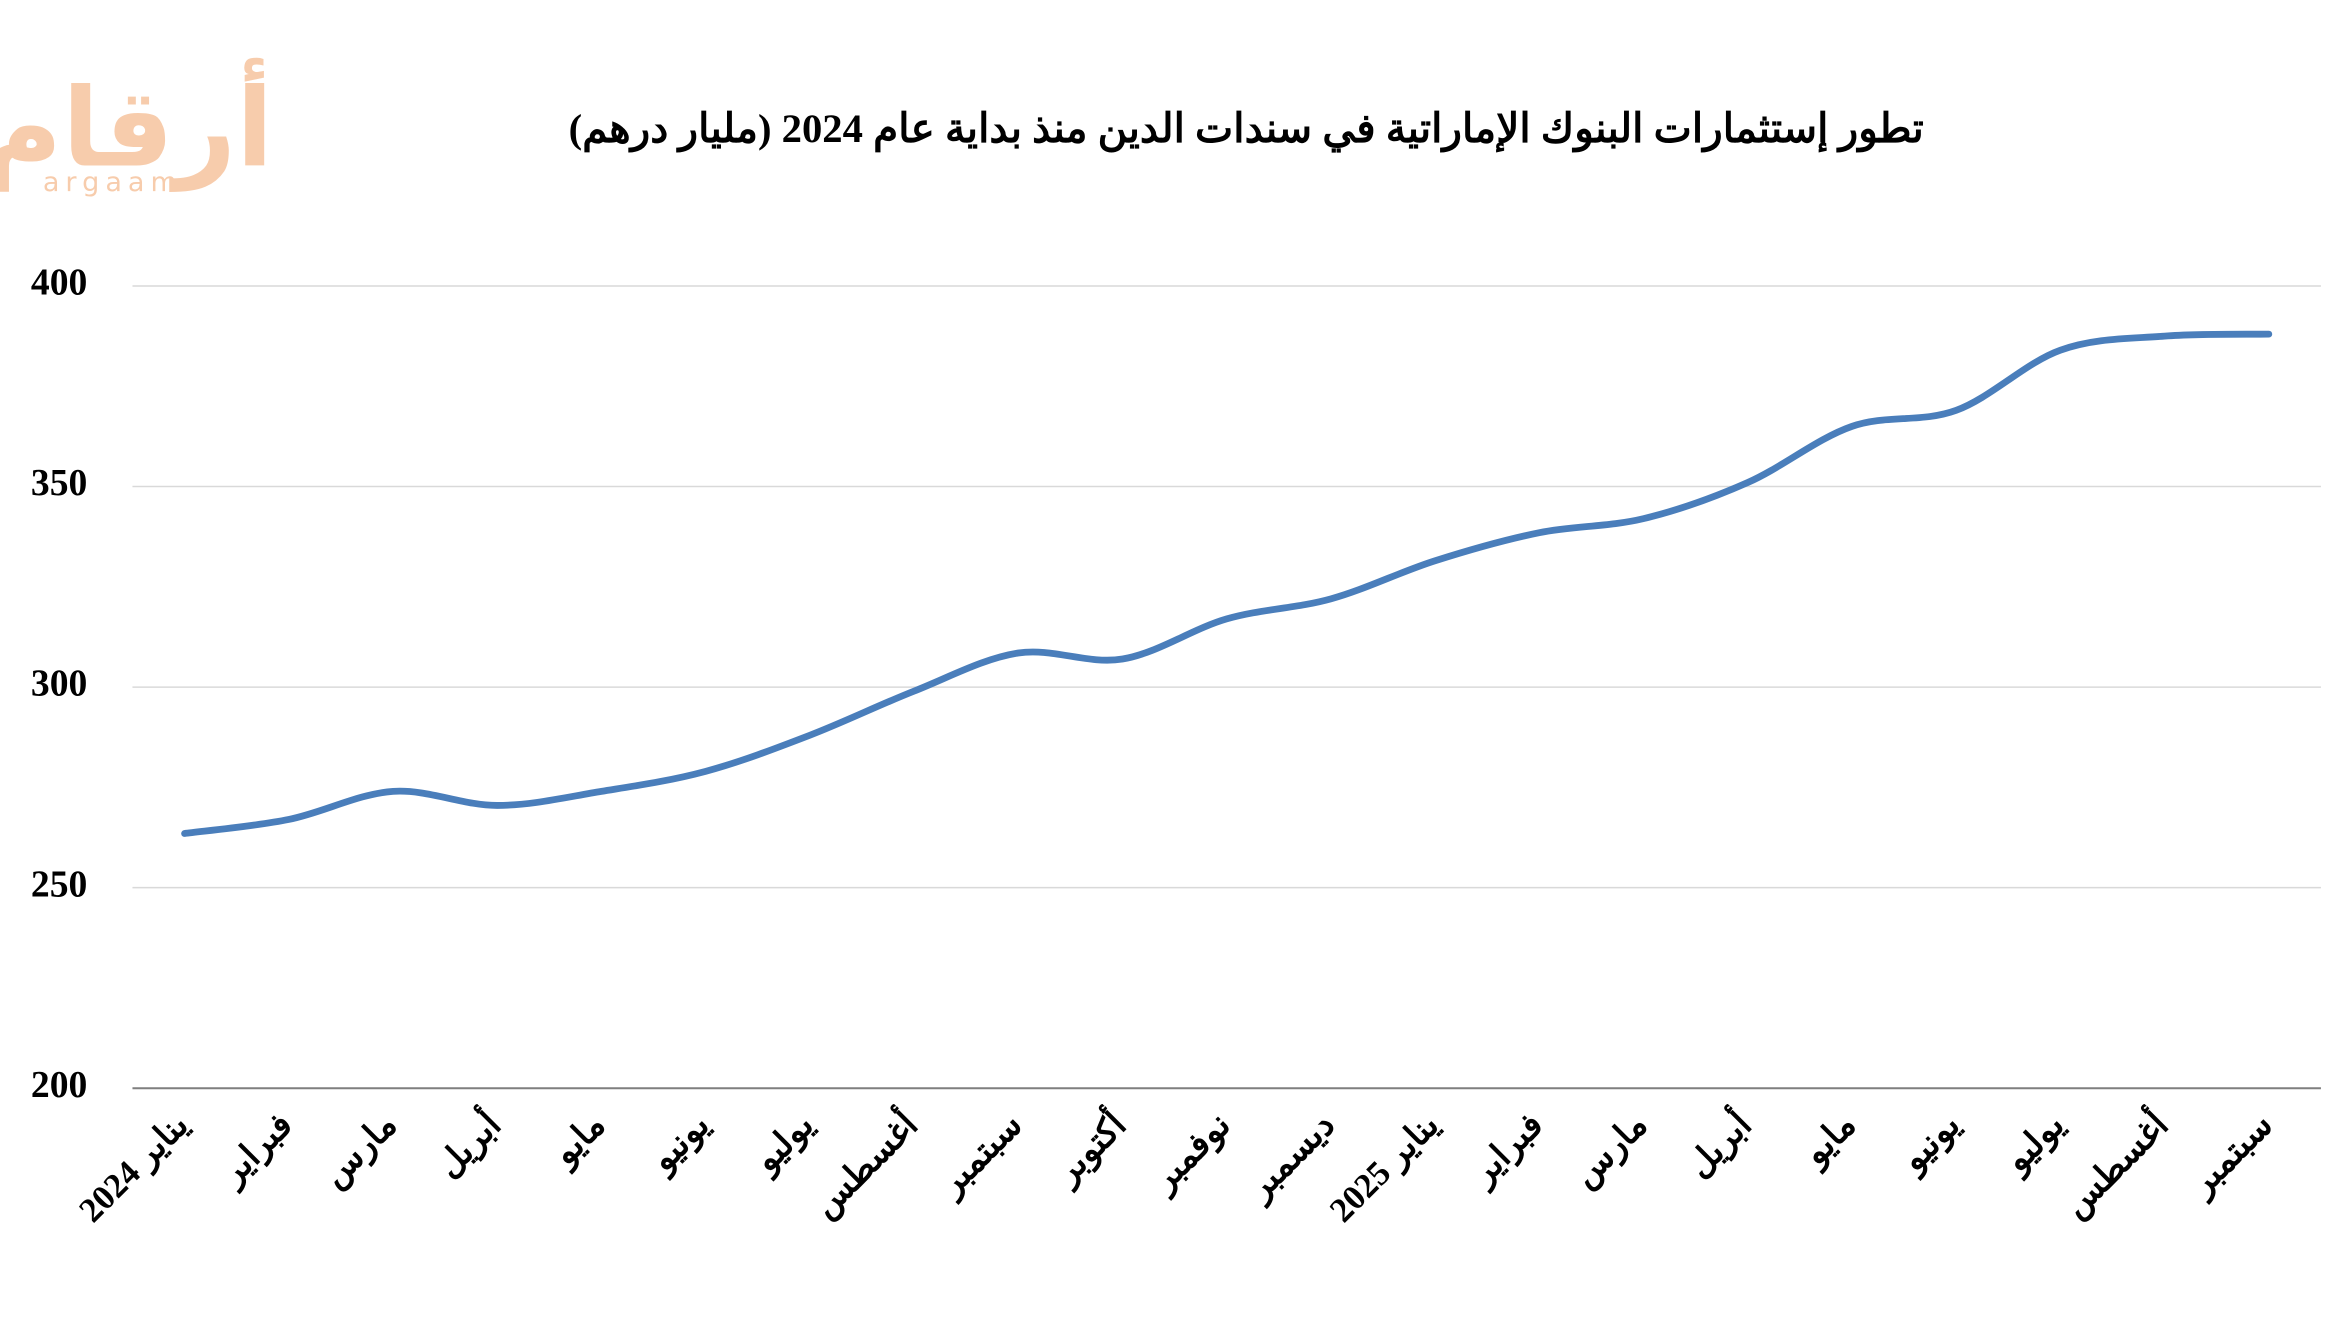  I want to click on x-tick-label: يناير 2025, so click(1385, 1168).